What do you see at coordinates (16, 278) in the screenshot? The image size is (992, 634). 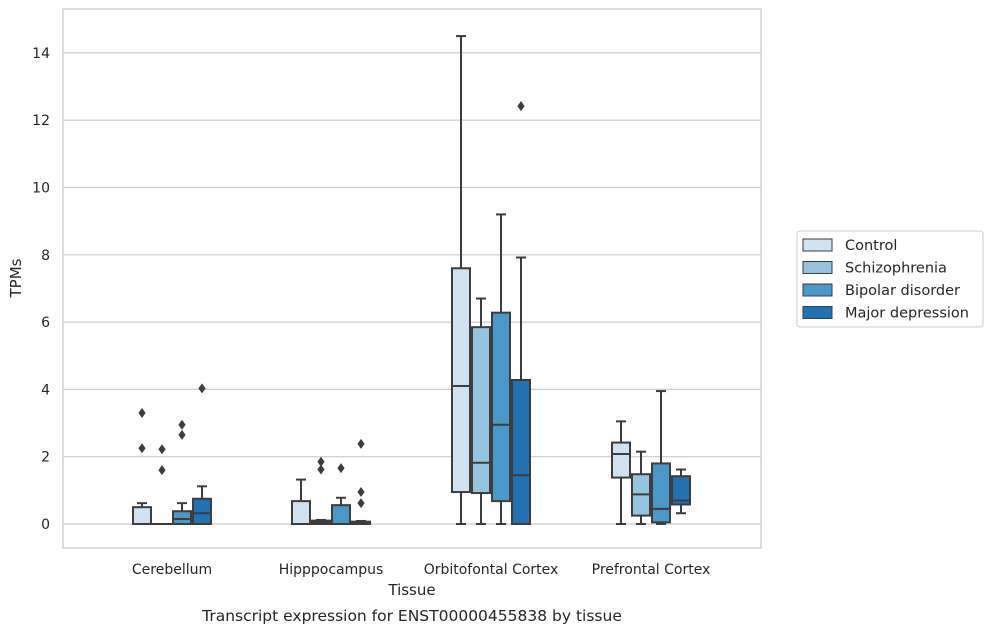 I see `y-axis-title: TPMs` at bounding box center [16, 278].